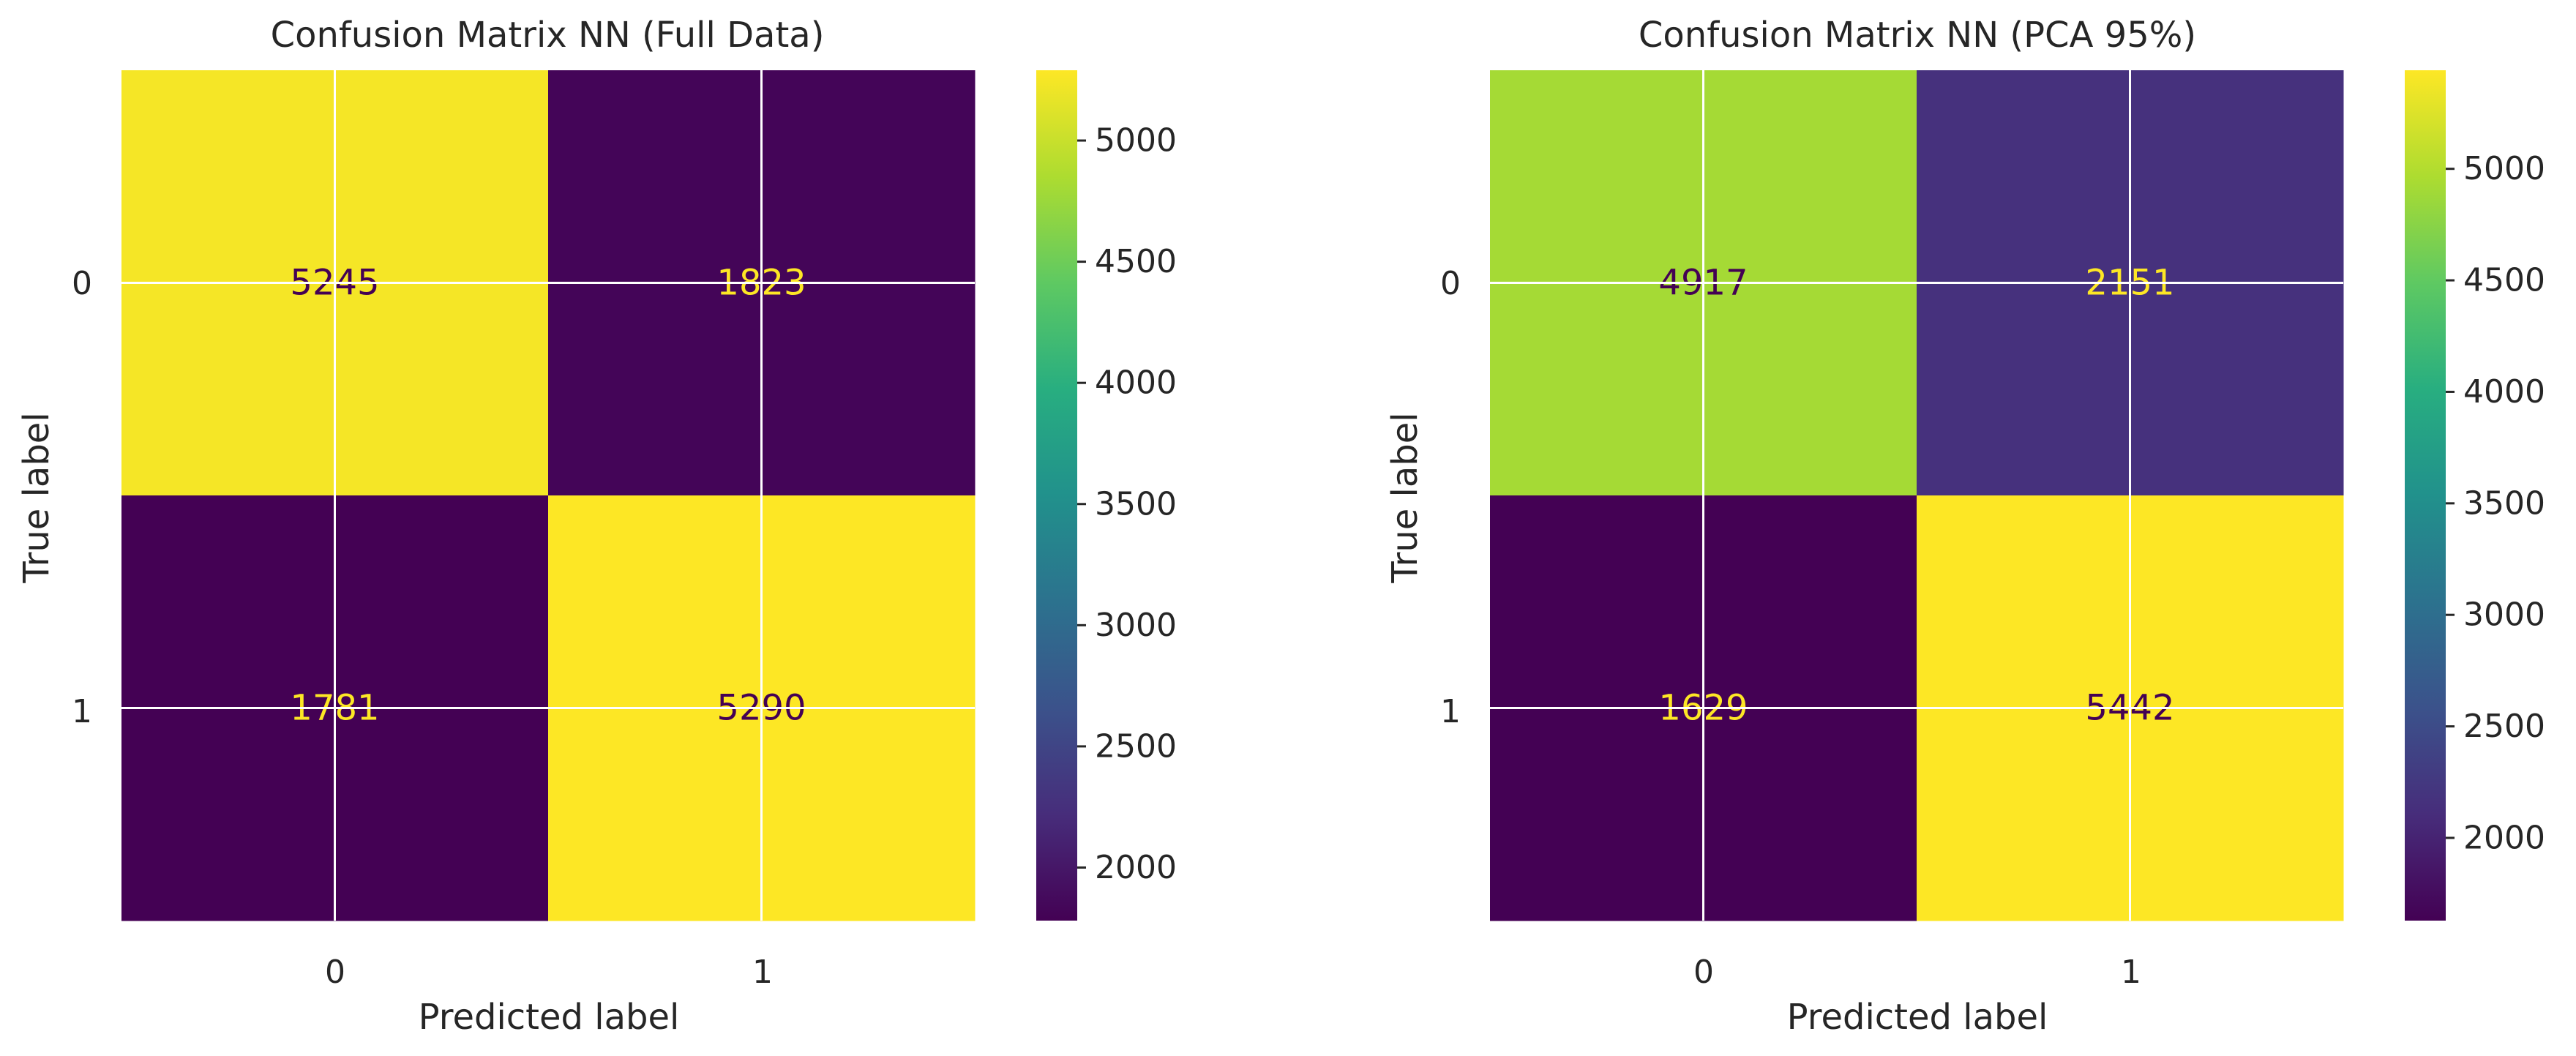 This screenshot has height=1056, width=2576. What do you see at coordinates (1917, 35) in the screenshot?
I see `chart-title: Confusion Matrix NN (PCA 95%)` at bounding box center [1917, 35].